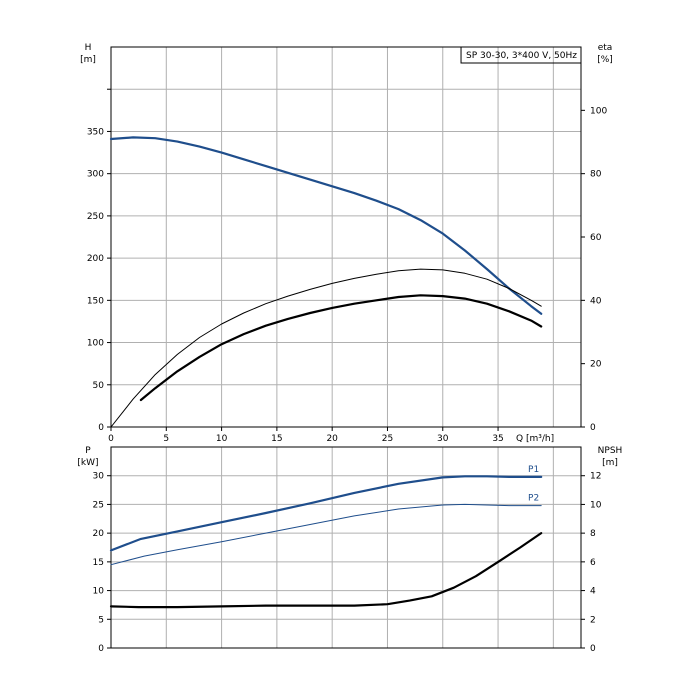 The height and width of the screenshot is (700, 700). What do you see at coordinates (95, 217) in the screenshot?
I see `y-left-tick-label: 250` at bounding box center [95, 217].